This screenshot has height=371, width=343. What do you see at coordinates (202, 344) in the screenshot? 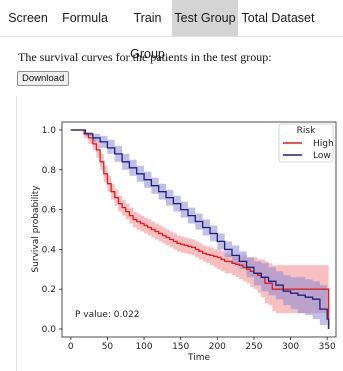
I see `x-axis: 0 50 100 150 200 250 300 350` at bounding box center [202, 344].